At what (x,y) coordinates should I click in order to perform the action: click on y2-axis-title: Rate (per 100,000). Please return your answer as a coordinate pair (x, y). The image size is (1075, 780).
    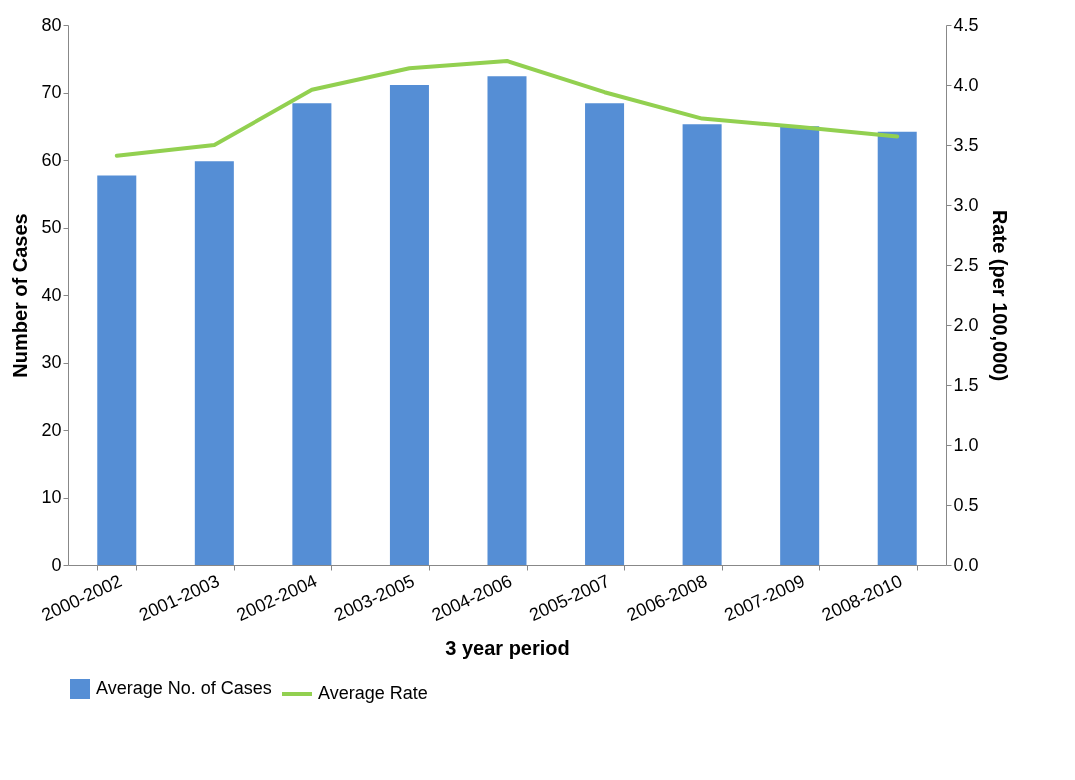
    Looking at the image, I should click on (999, 295).